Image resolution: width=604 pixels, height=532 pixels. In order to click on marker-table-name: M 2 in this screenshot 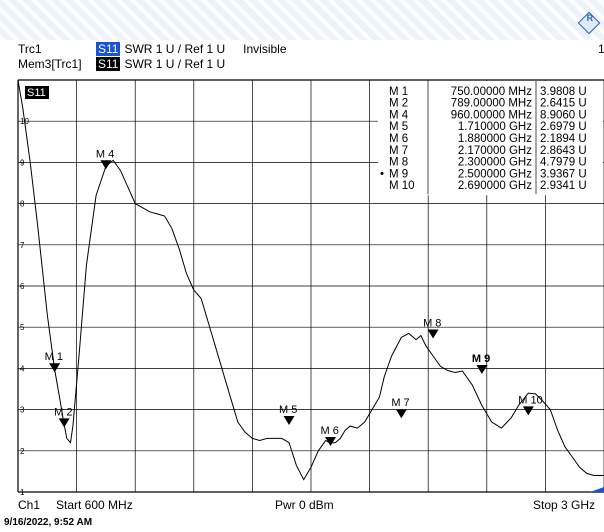, I will do `click(398, 104)`.